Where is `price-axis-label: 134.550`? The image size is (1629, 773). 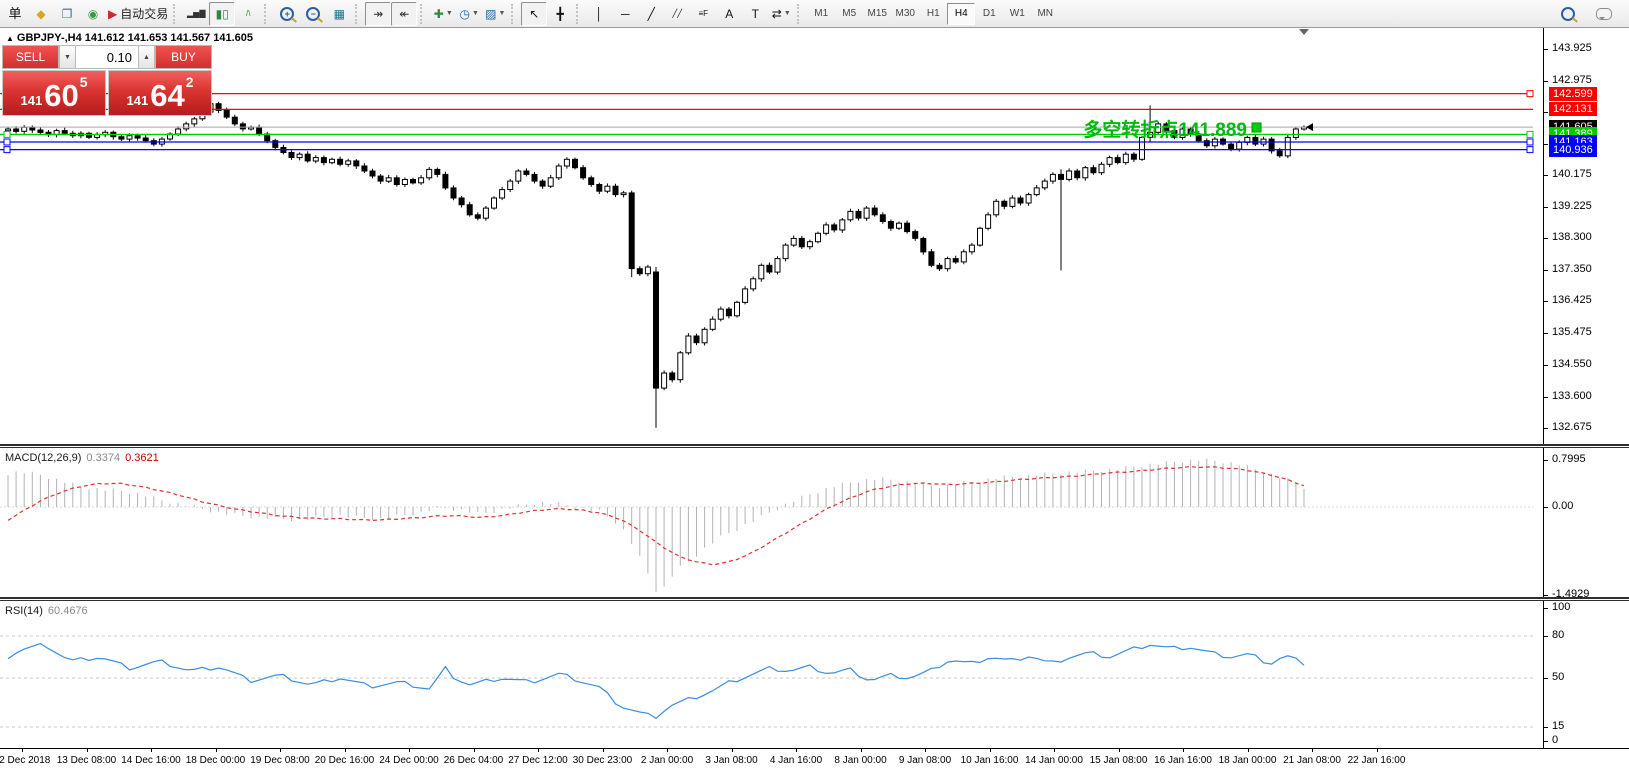 price-axis-label: 134.550 is located at coordinates (1572, 363).